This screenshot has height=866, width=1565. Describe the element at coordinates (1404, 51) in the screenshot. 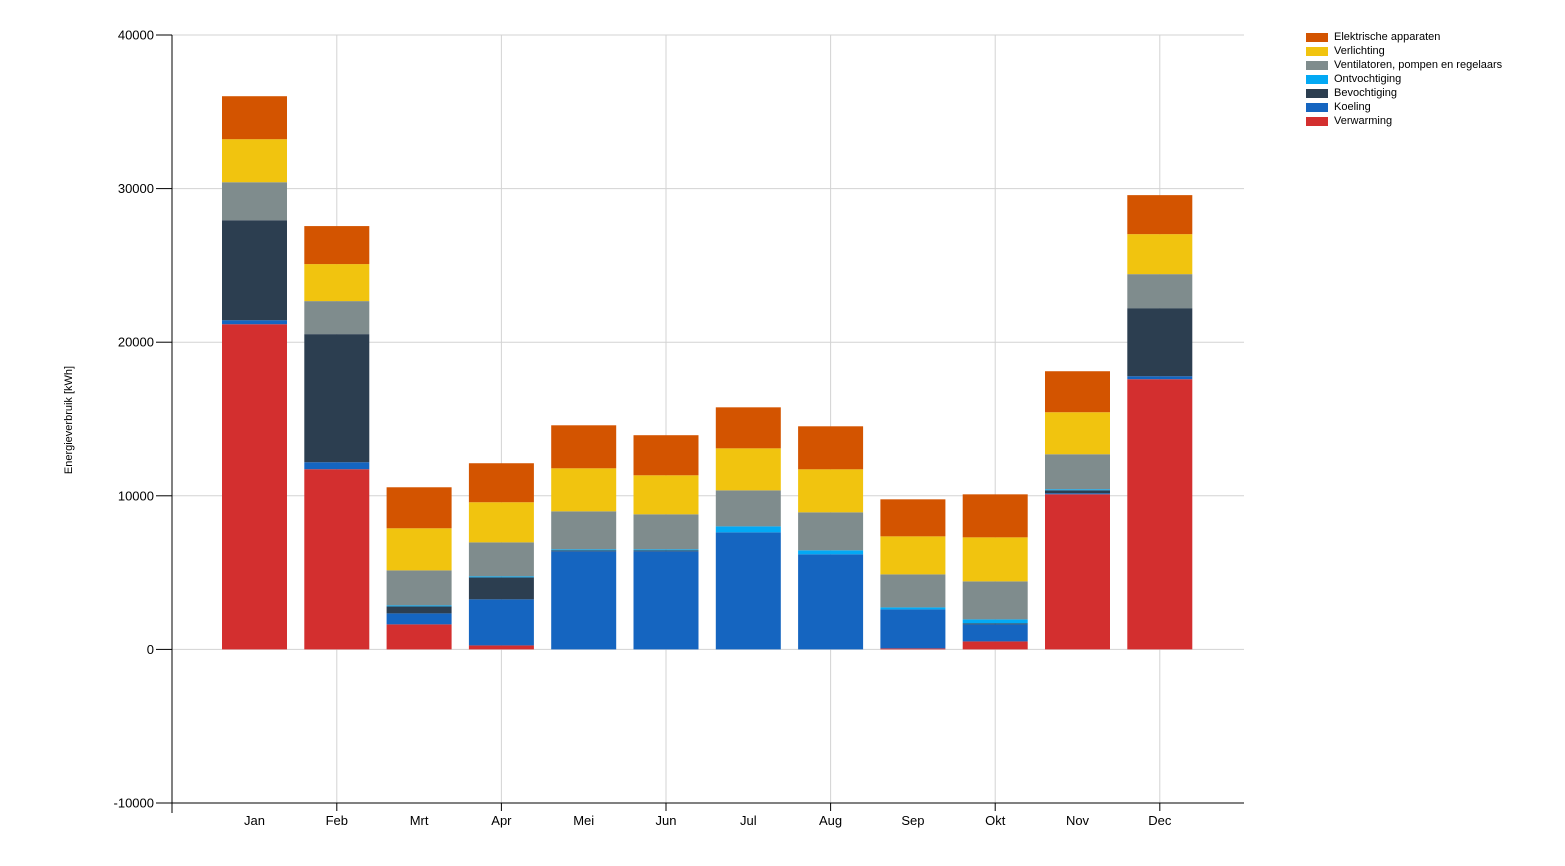

I see `legend-item: Verlichting` at that location.